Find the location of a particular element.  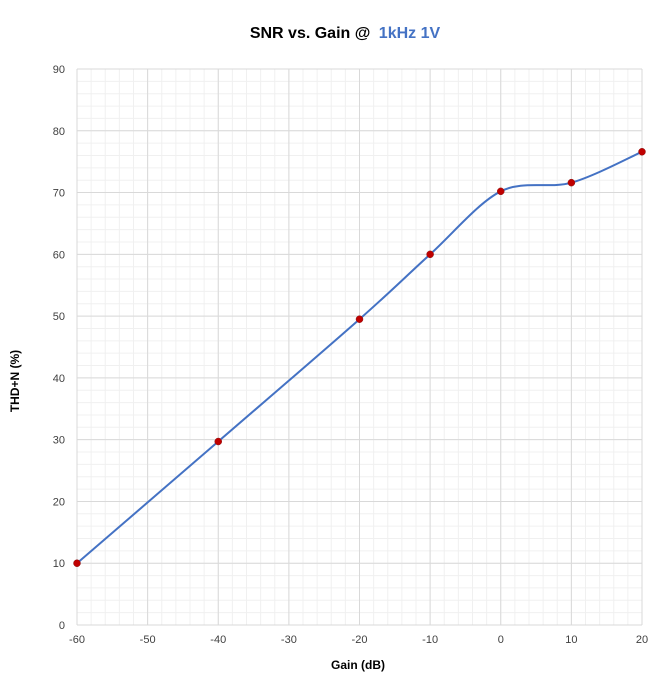

y-tick-label: 50 is located at coordinates (59, 317).